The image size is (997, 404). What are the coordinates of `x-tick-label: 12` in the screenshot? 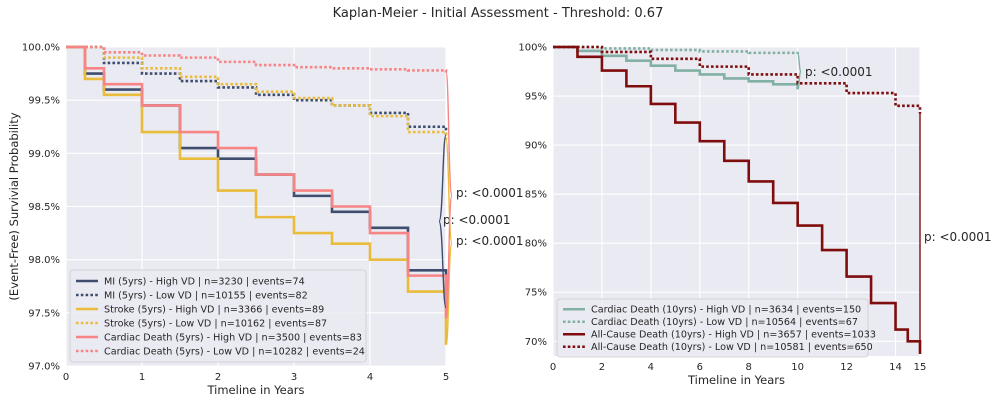 It's located at (846, 367).